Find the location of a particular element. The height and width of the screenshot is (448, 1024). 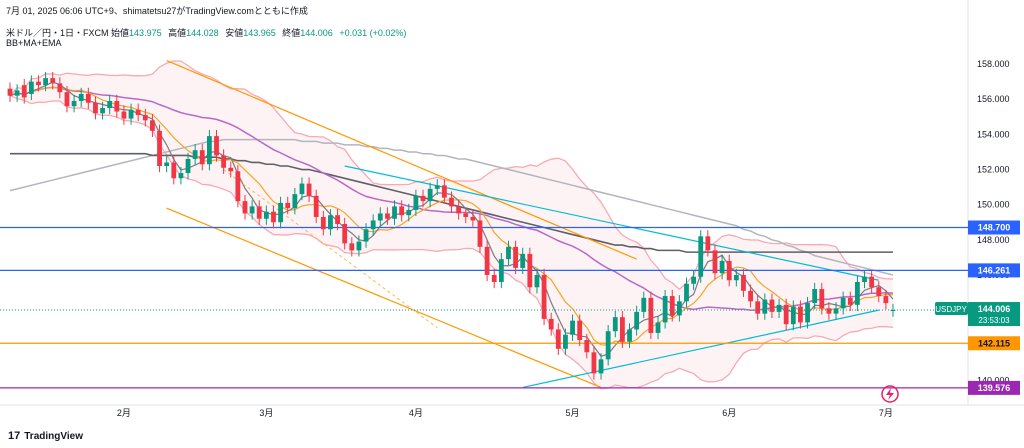

low-value: 143.965 is located at coordinates (259, 33).